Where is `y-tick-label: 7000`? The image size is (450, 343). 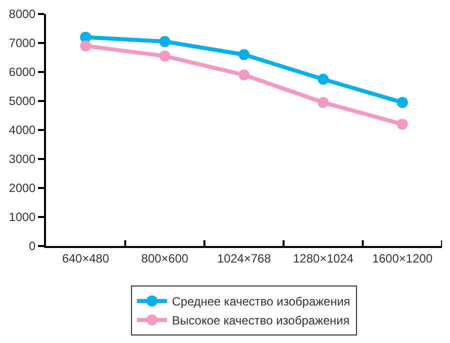
y-tick-label: 7000 is located at coordinates (22, 43).